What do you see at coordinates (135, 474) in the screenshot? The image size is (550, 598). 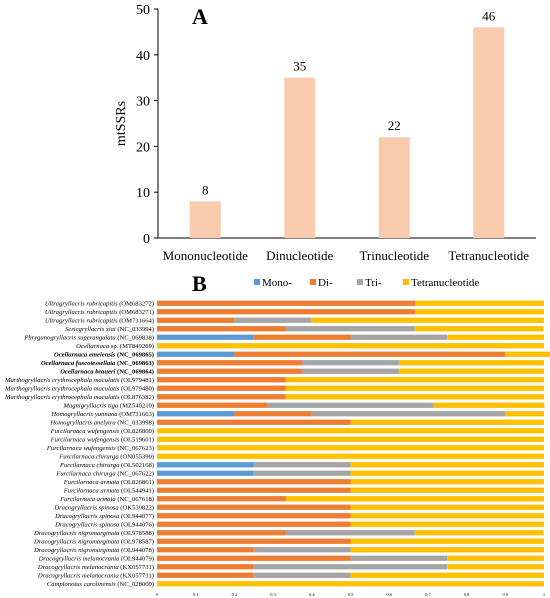 I see `category-accession: (NC_067622)` at bounding box center [135, 474].